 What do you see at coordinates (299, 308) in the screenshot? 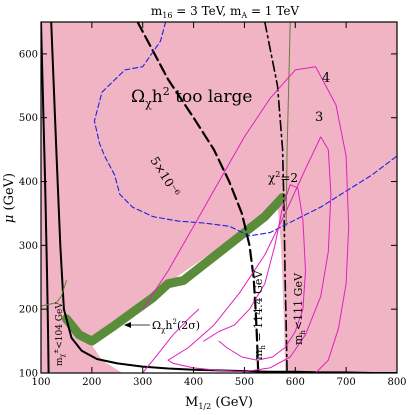
I see `annotation-higgs-111: mh<111 GeV` at bounding box center [299, 308].